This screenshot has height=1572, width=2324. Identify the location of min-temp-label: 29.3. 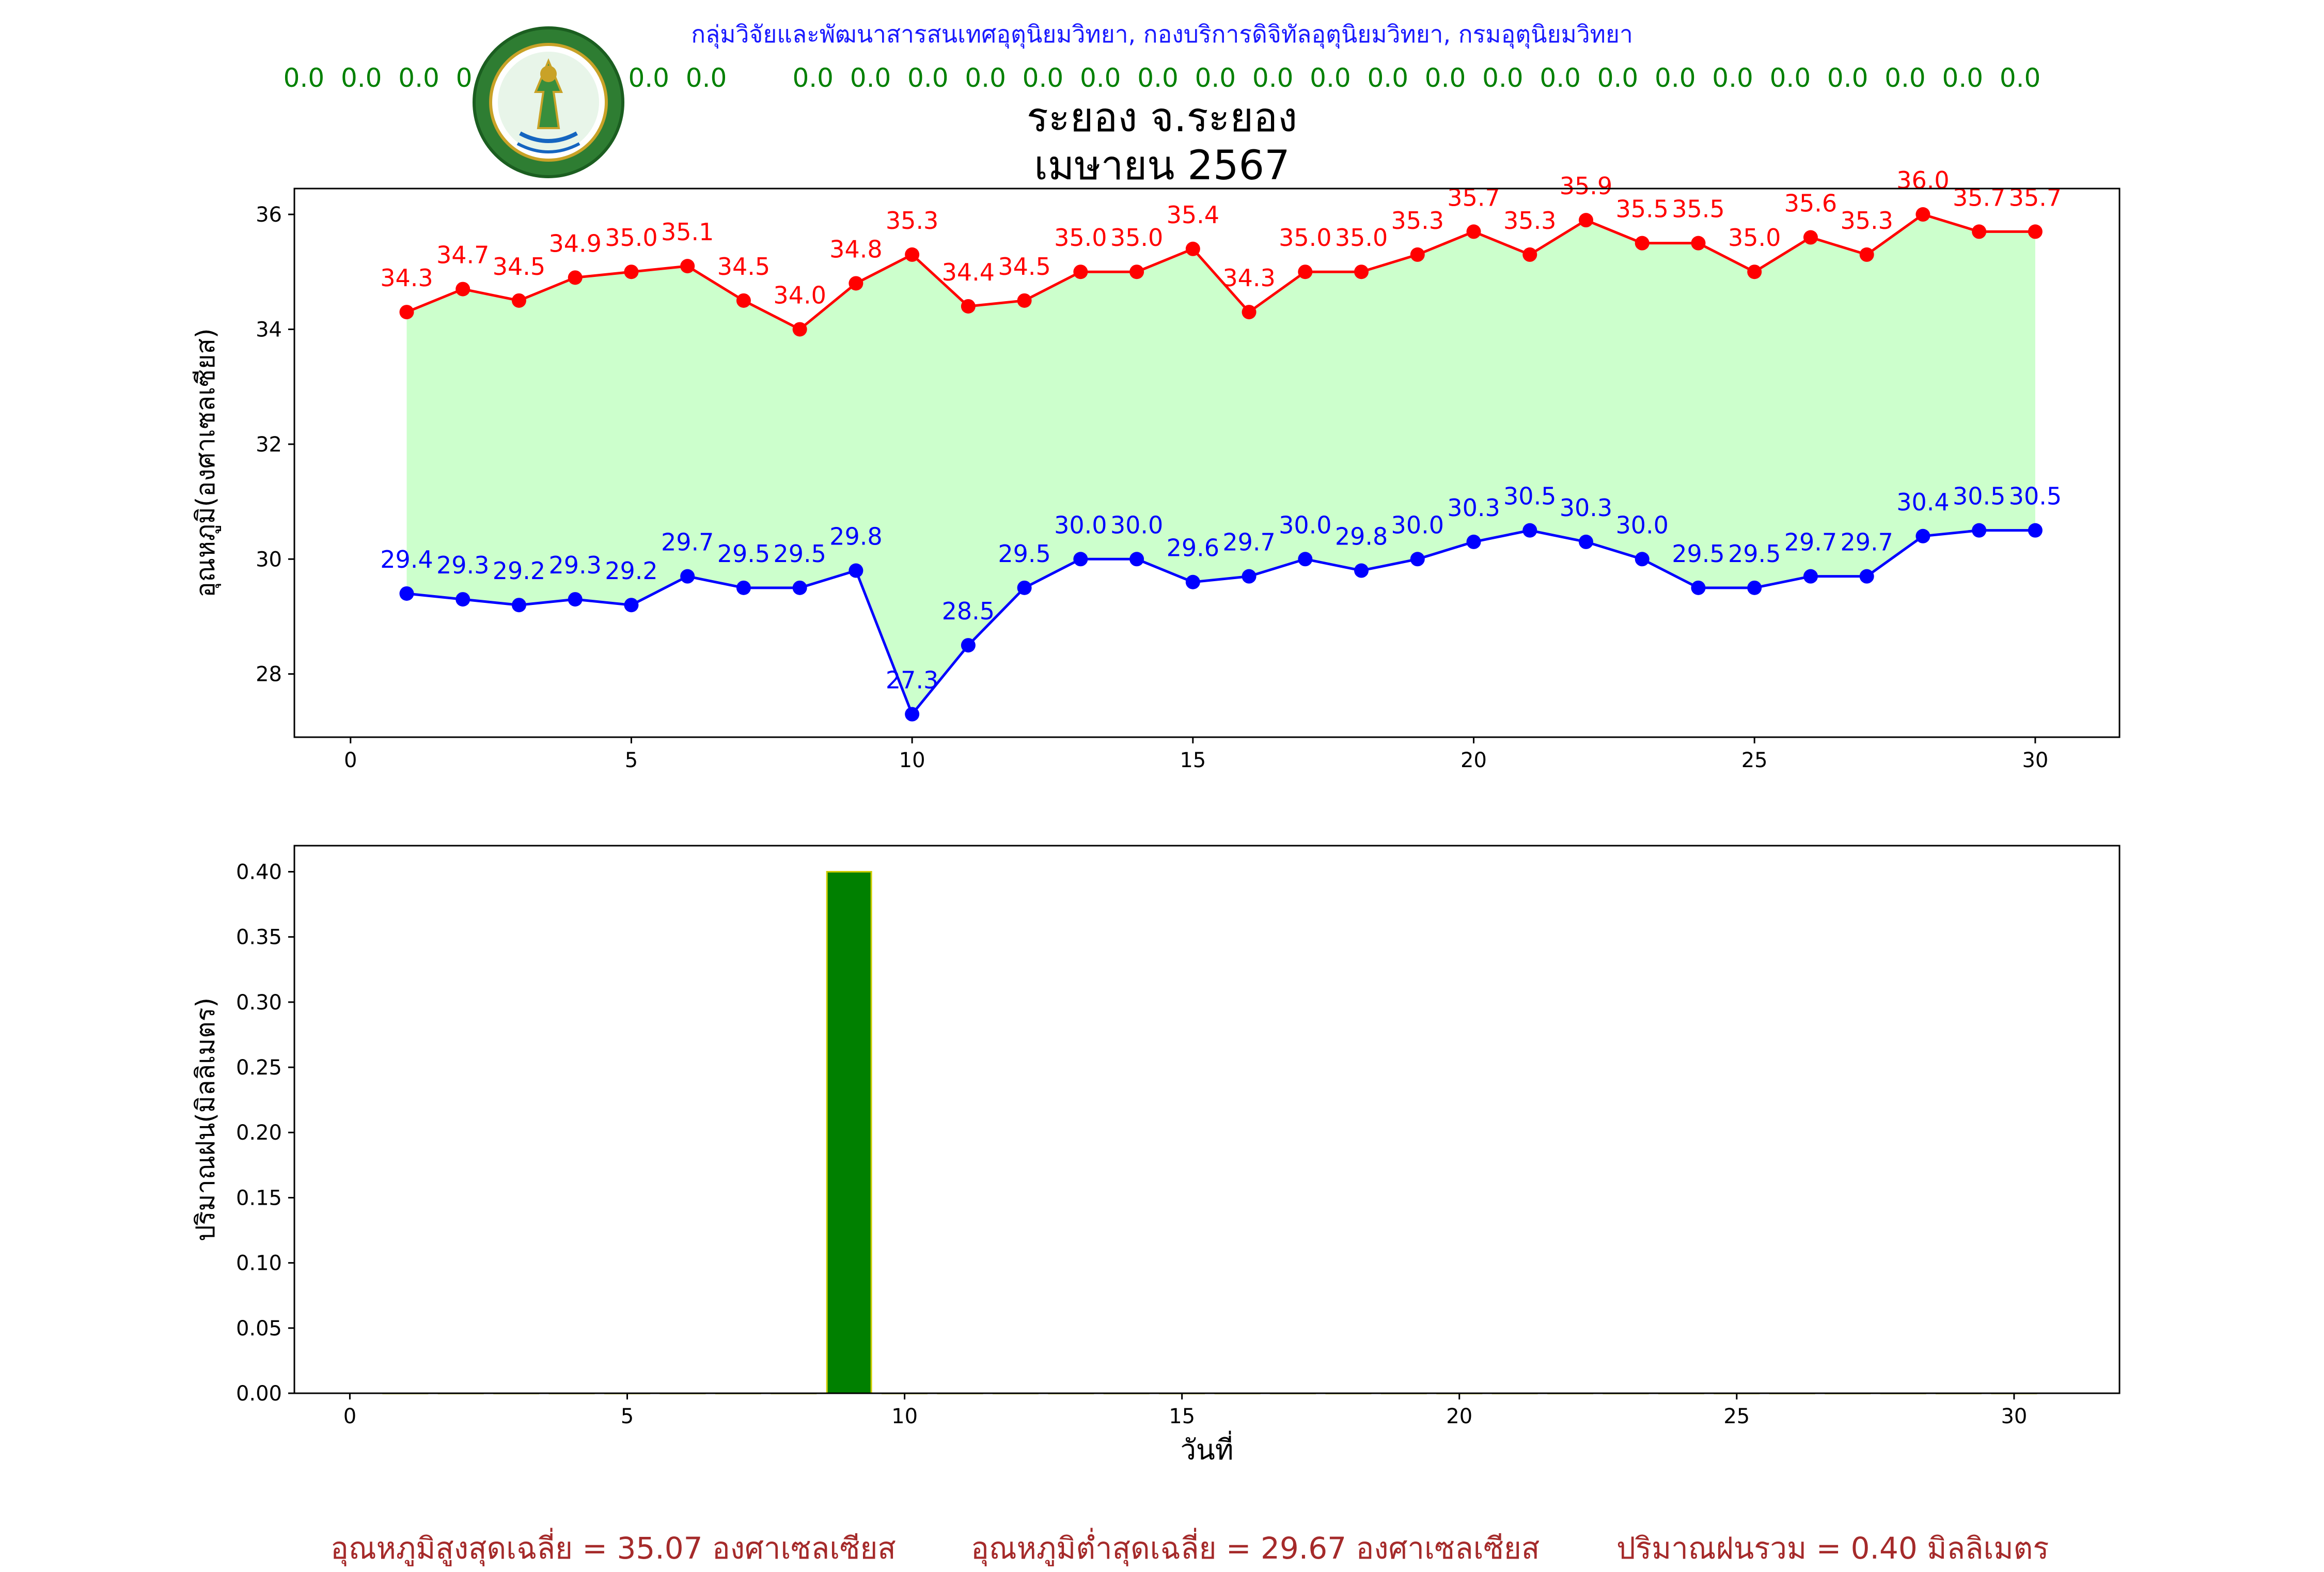
(575, 565).